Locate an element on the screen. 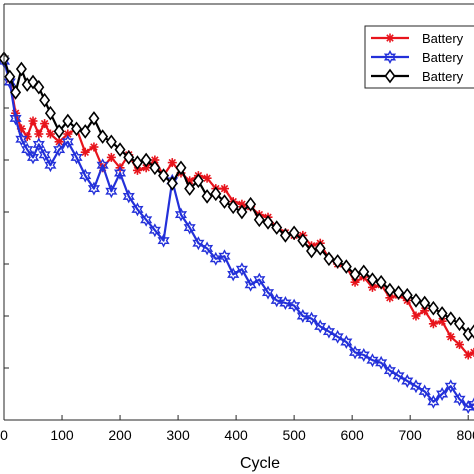 Image resolution: width=474 pixels, height=474 pixels. legend: Battery Battery Battery is located at coordinates (419, 57).